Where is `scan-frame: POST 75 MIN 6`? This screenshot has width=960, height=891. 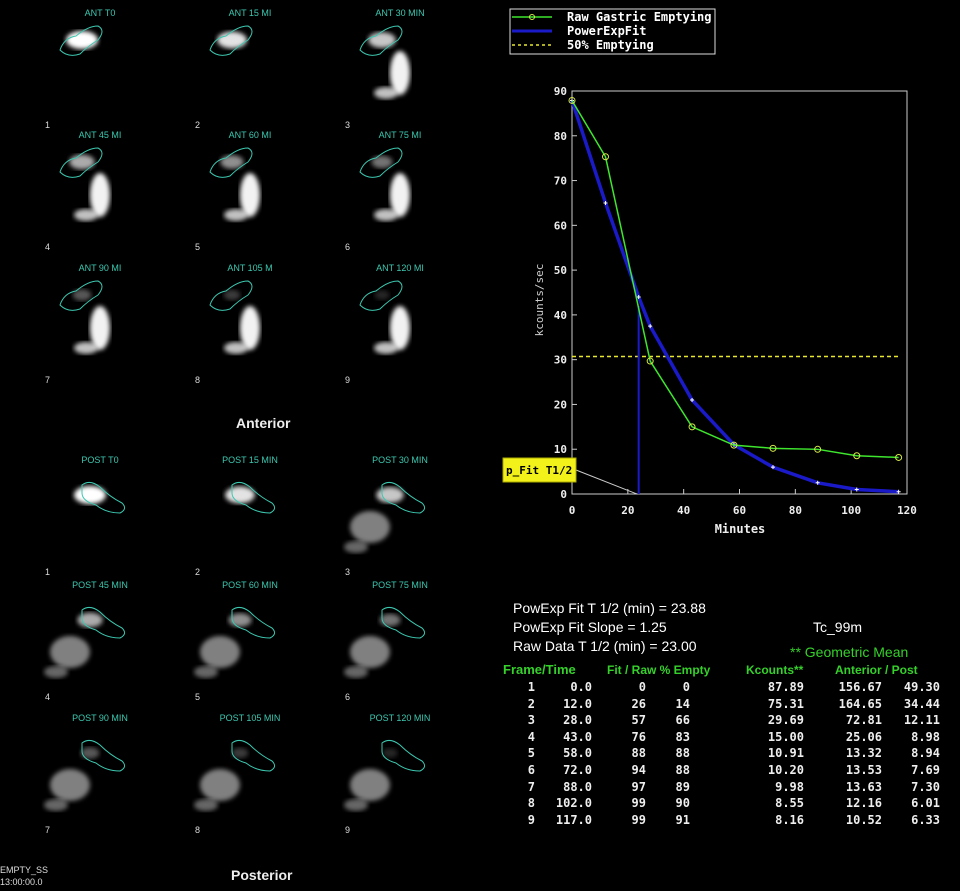 scan-frame: POST 75 MIN 6 is located at coordinates (375, 646).